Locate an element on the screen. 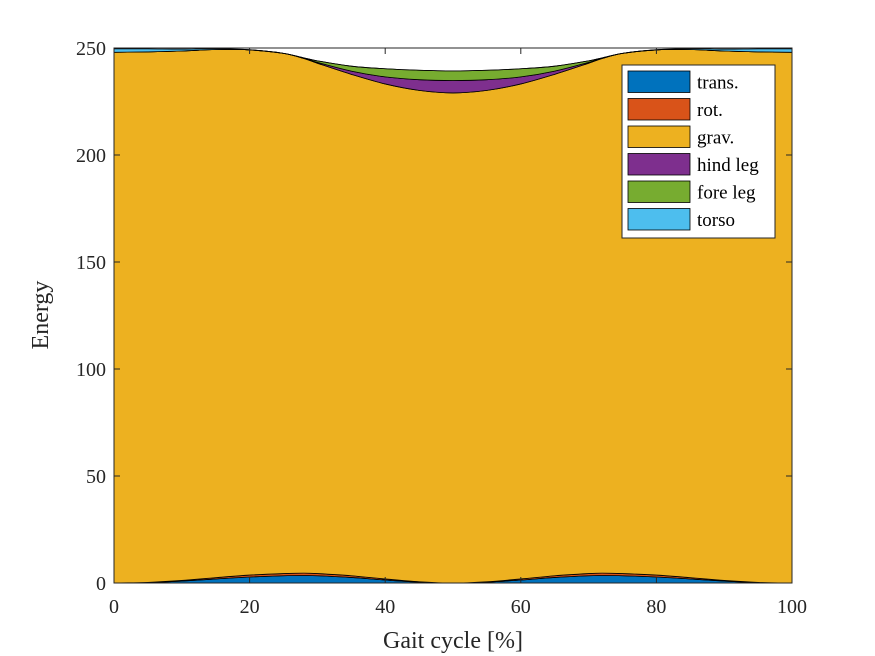 The height and width of the screenshot is (656, 875). y-tick-label: 200 is located at coordinates (91, 156).